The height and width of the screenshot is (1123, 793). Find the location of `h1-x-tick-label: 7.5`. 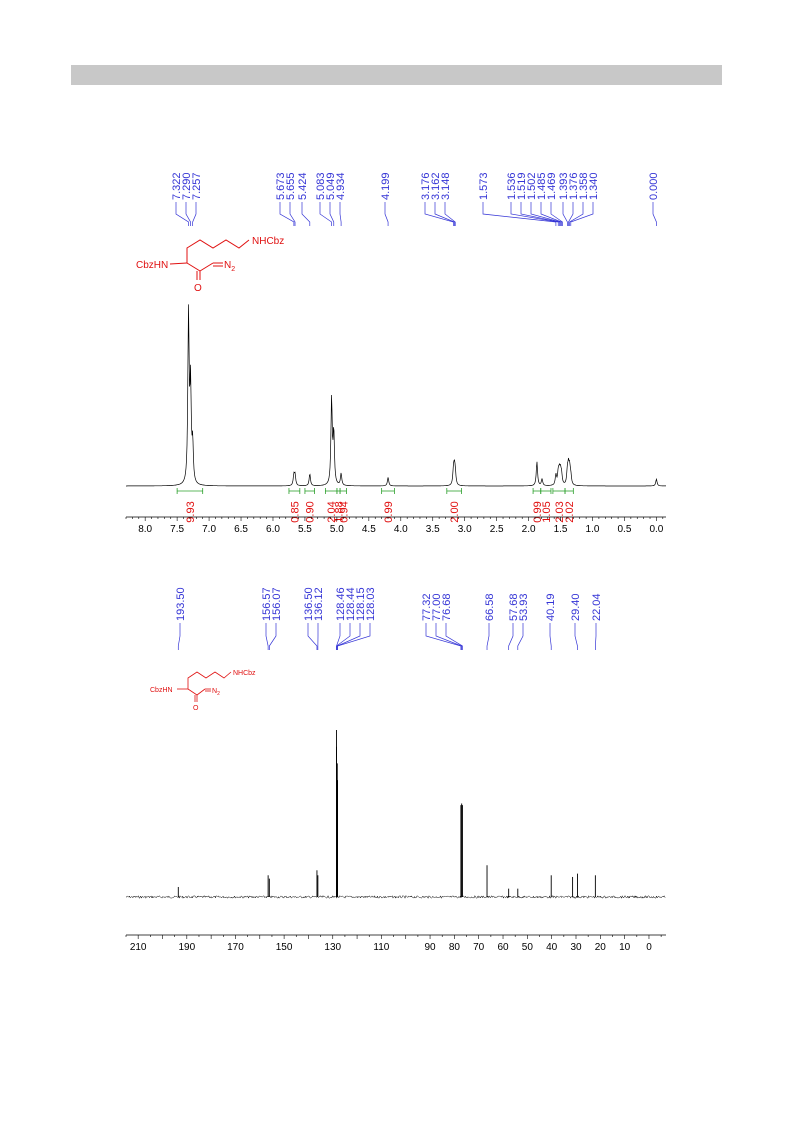

h1-x-tick-label: 7.5 is located at coordinates (177, 529).